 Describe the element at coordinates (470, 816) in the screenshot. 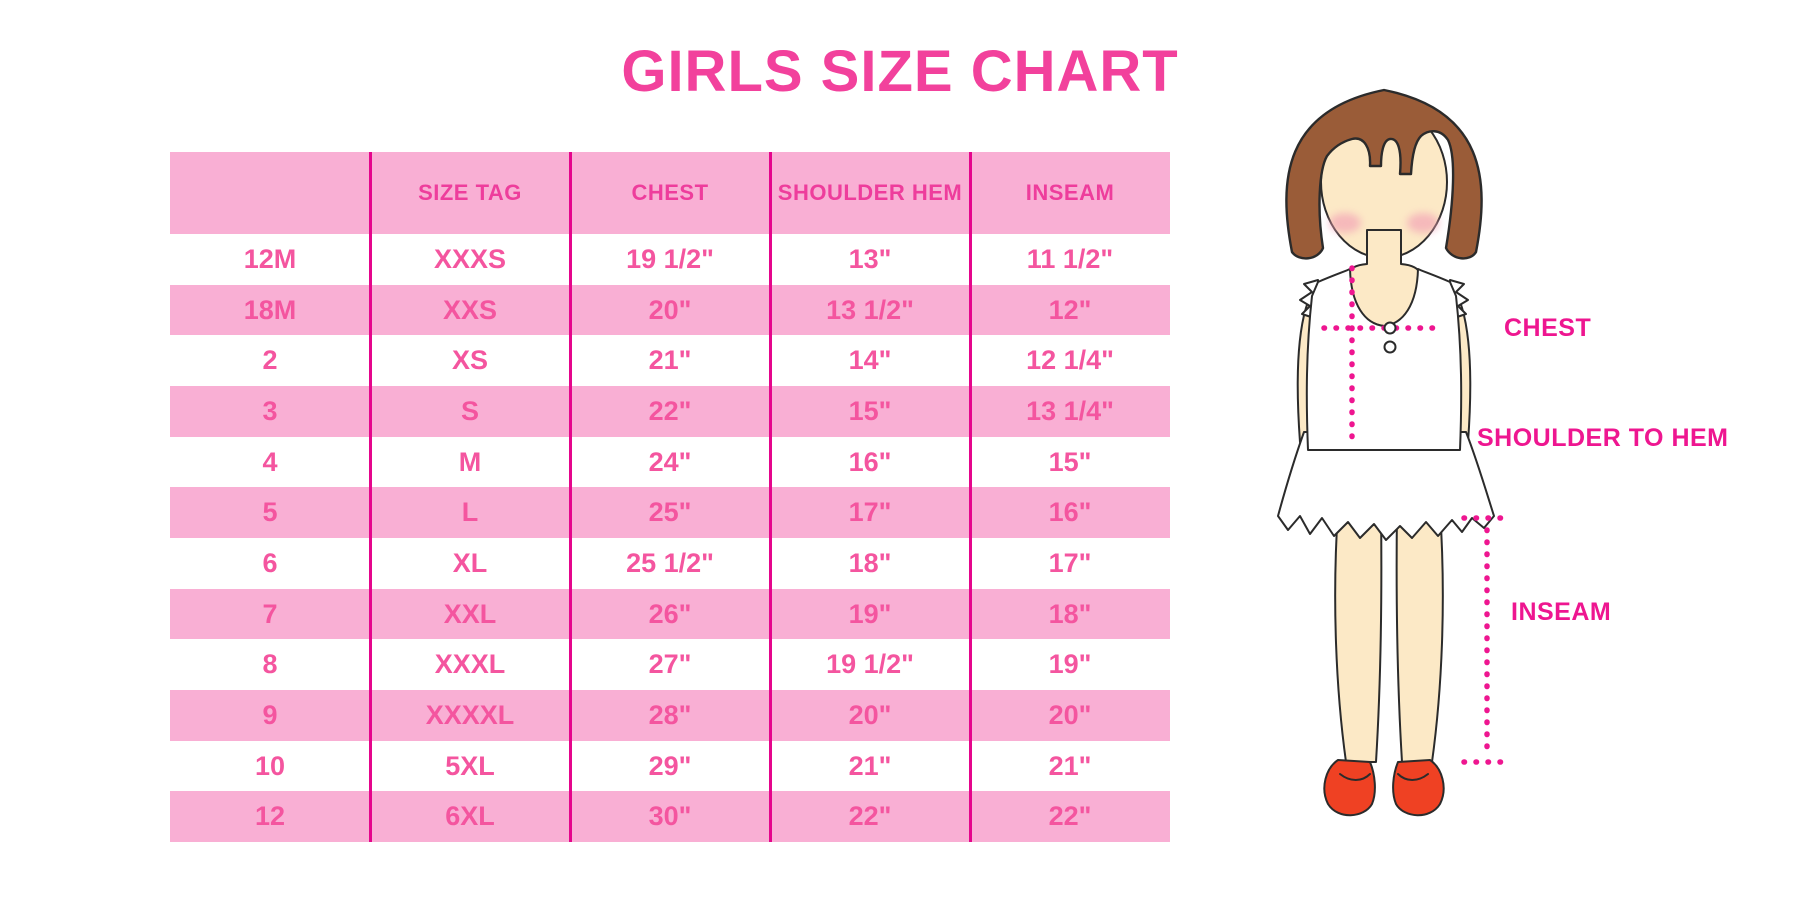

I see `table-cell: 6XL` at that location.